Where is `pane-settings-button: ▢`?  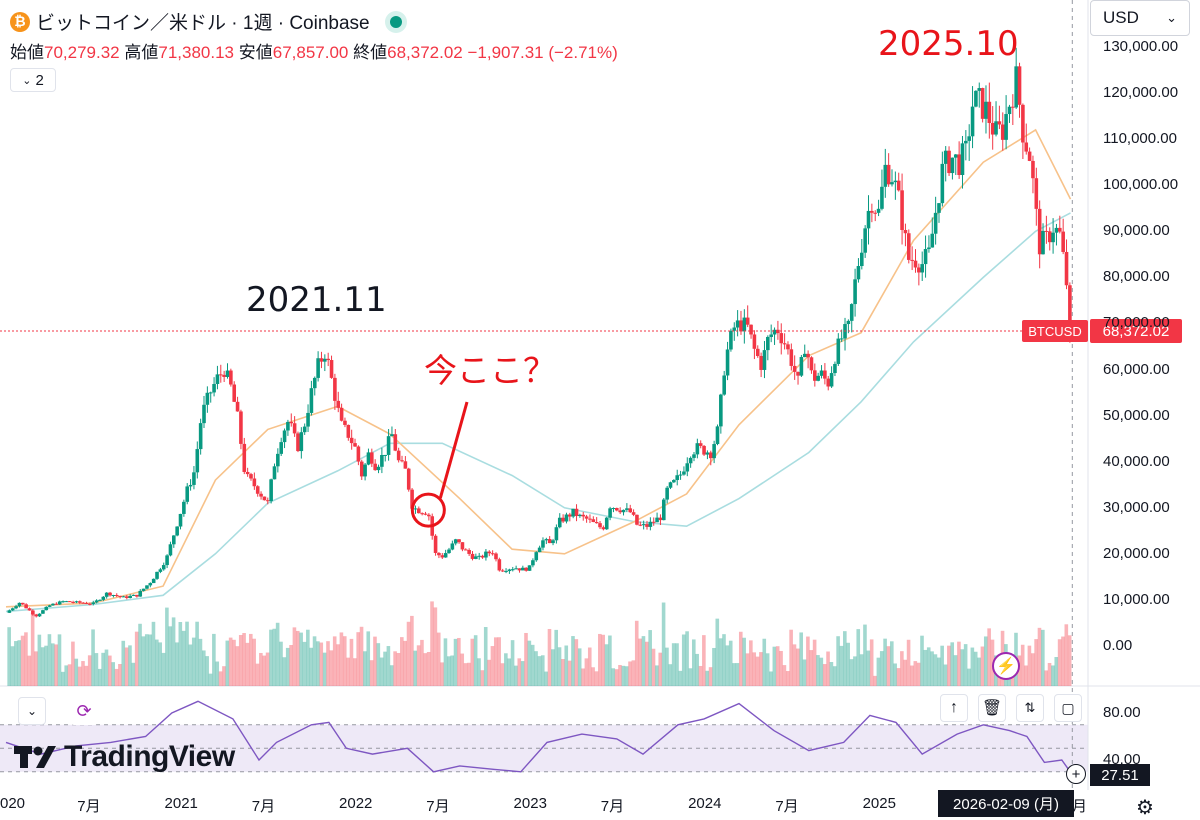 pane-settings-button: ▢ is located at coordinates (1068, 708).